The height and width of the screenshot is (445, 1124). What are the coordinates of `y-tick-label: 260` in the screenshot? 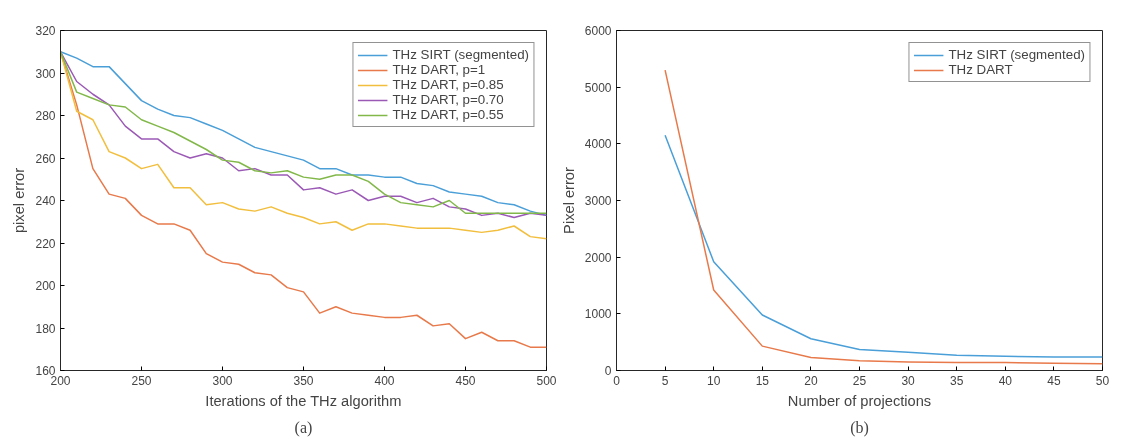 It's located at (45, 158).